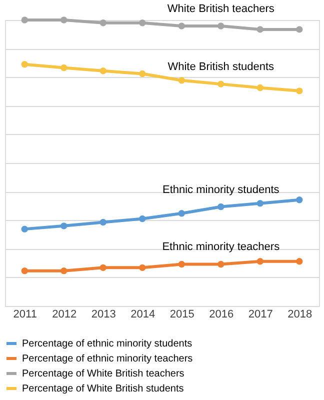 The image size is (324, 400). I want to click on x-tick-label: 2014, so click(143, 314).